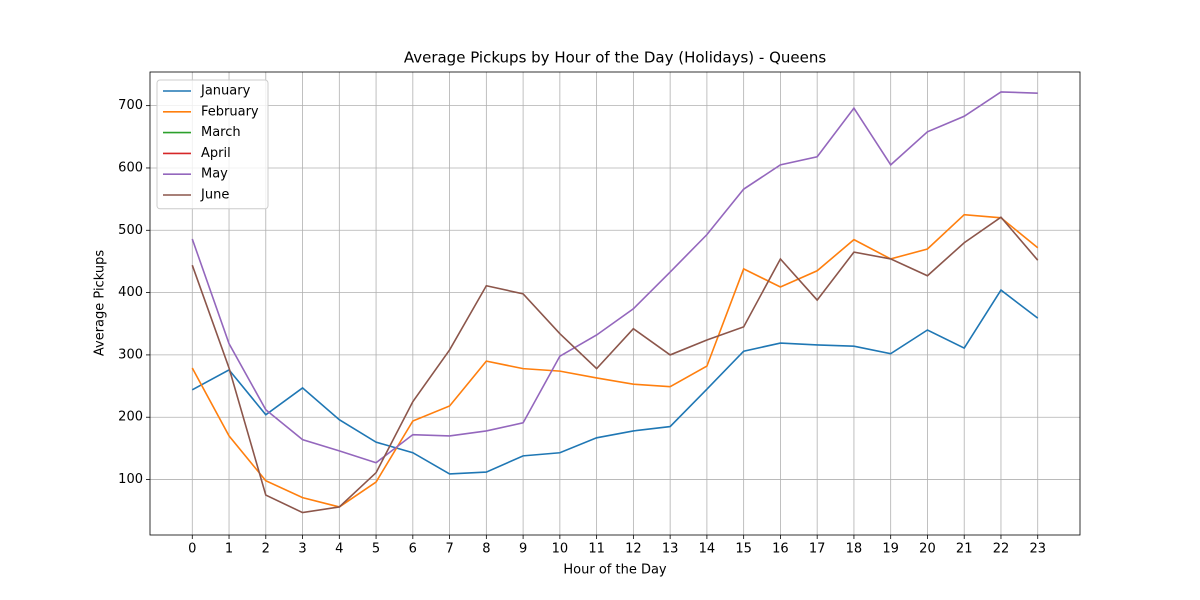 Image resolution: width=1200 pixels, height=600 pixels. Describe the element at coordinates (214, 174) in the screenshot. I see `legend-label: May` at that location.